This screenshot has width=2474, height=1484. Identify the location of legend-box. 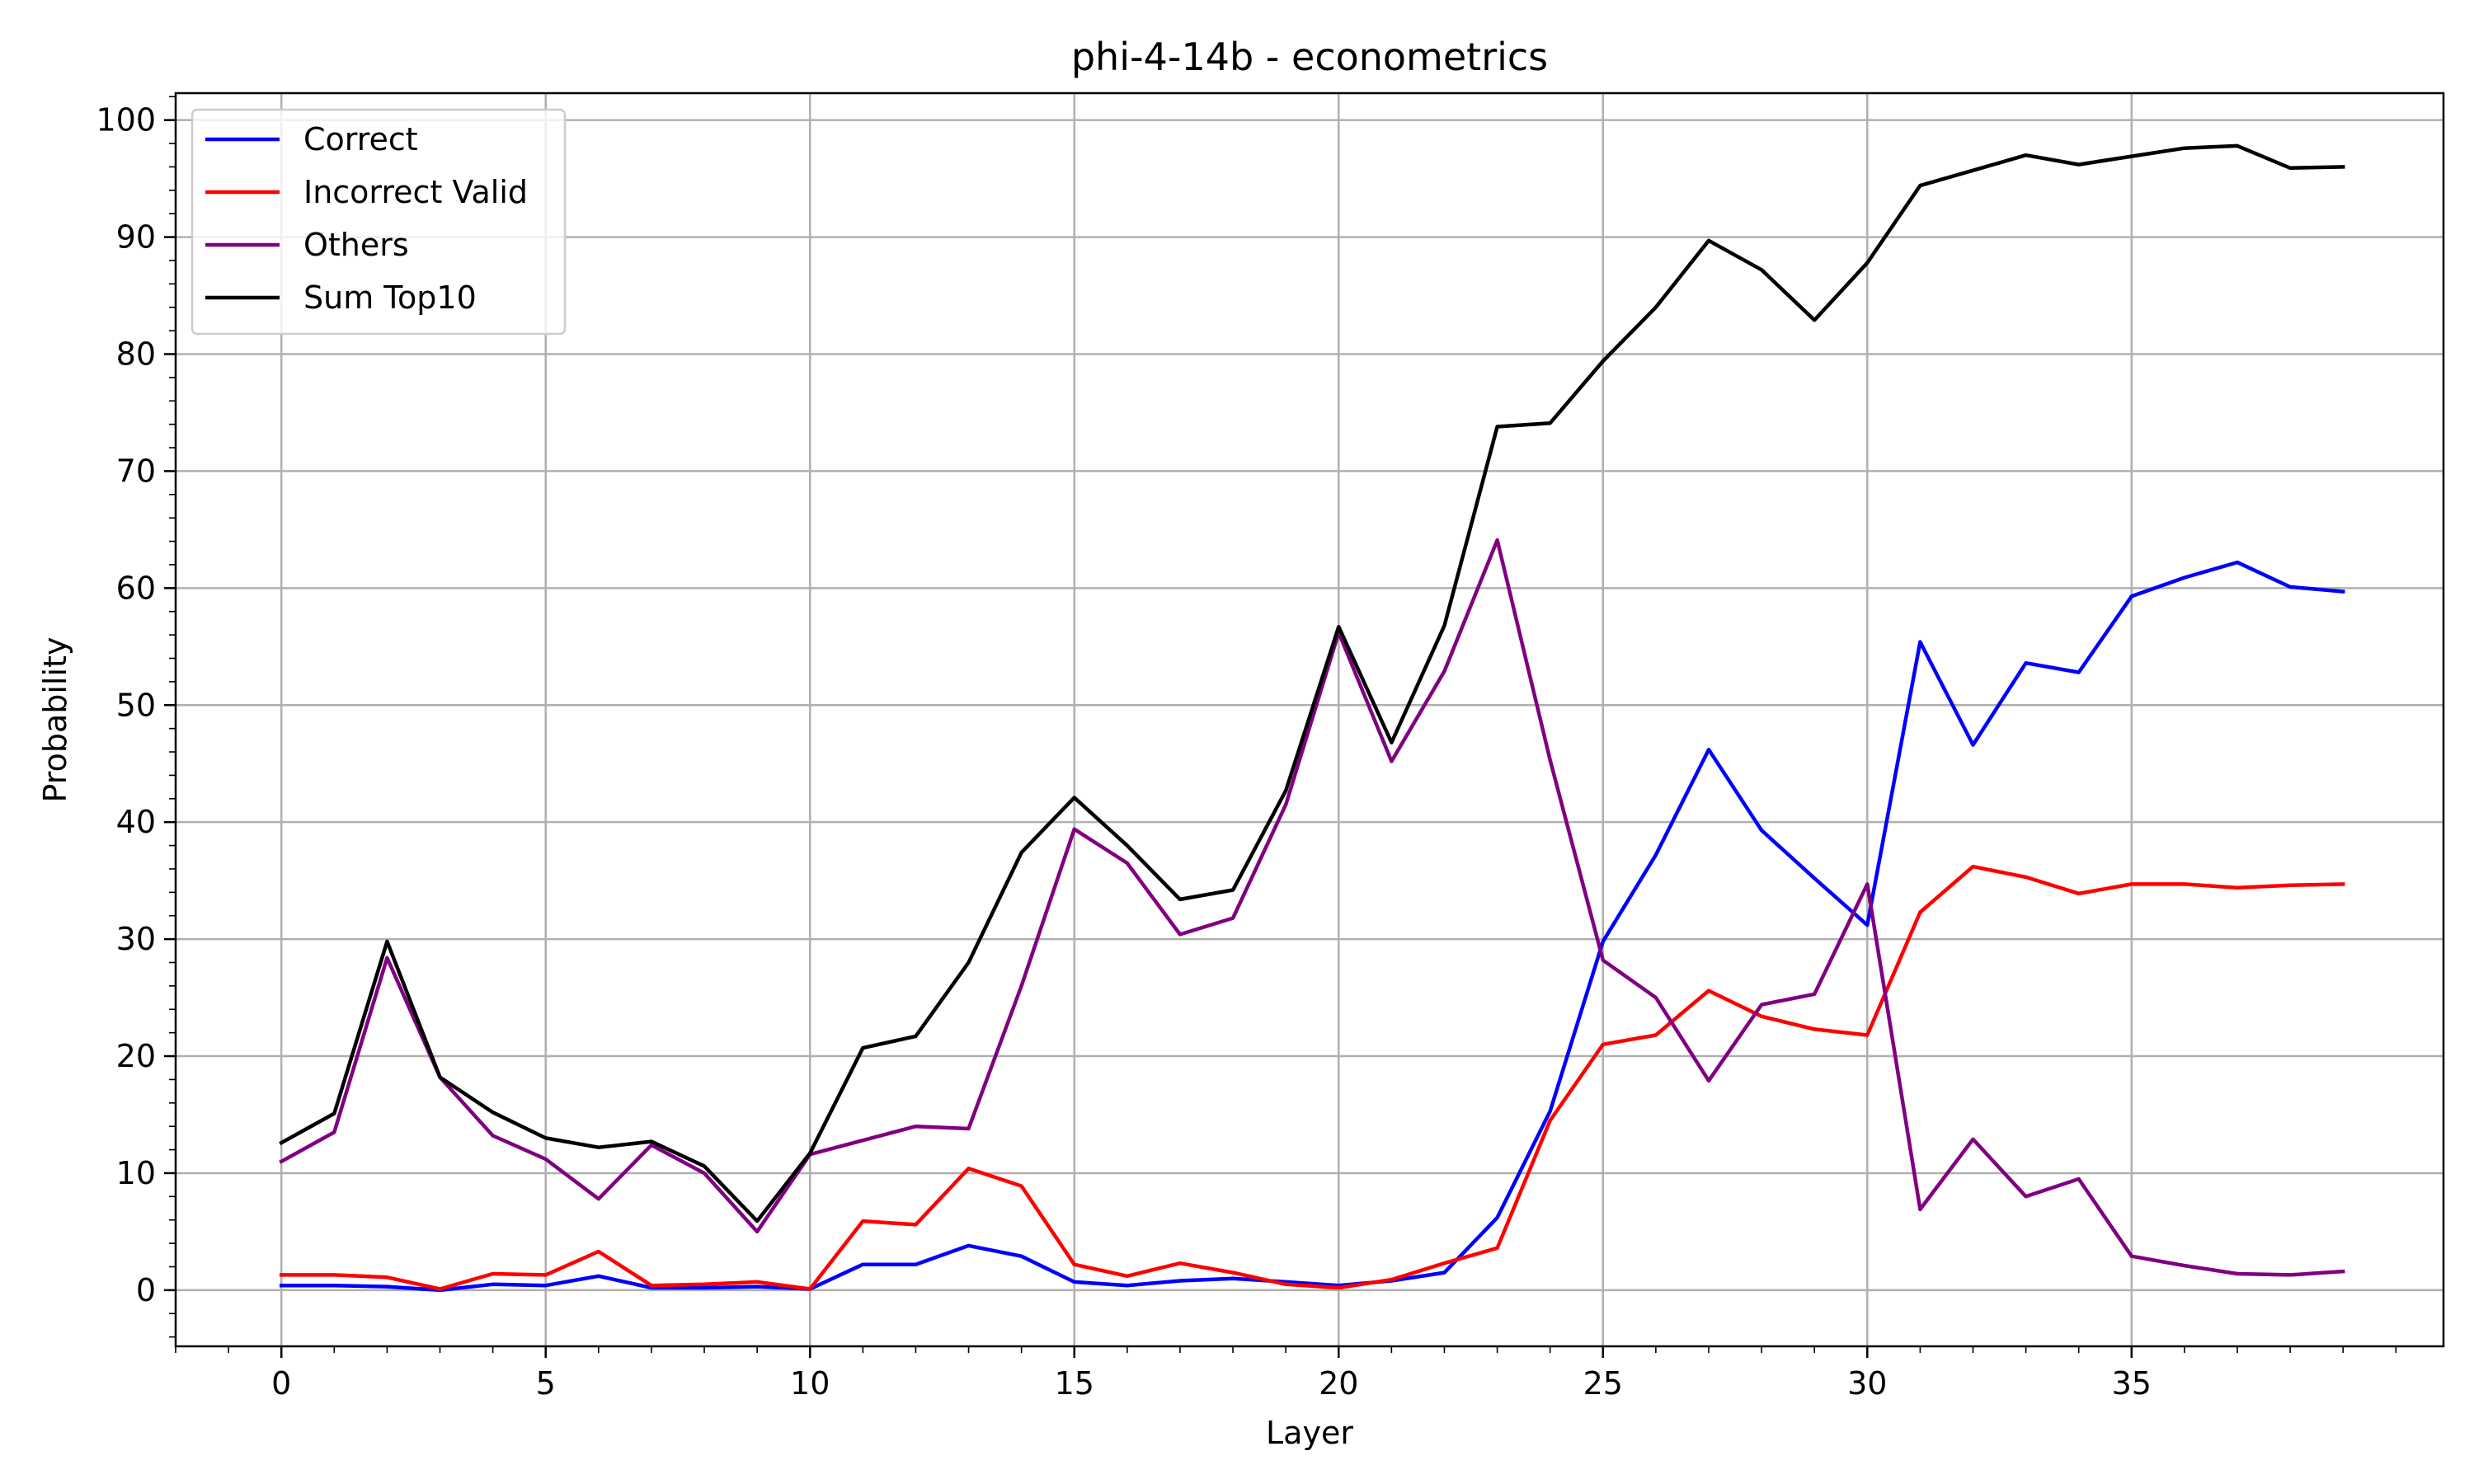
(378, 222).